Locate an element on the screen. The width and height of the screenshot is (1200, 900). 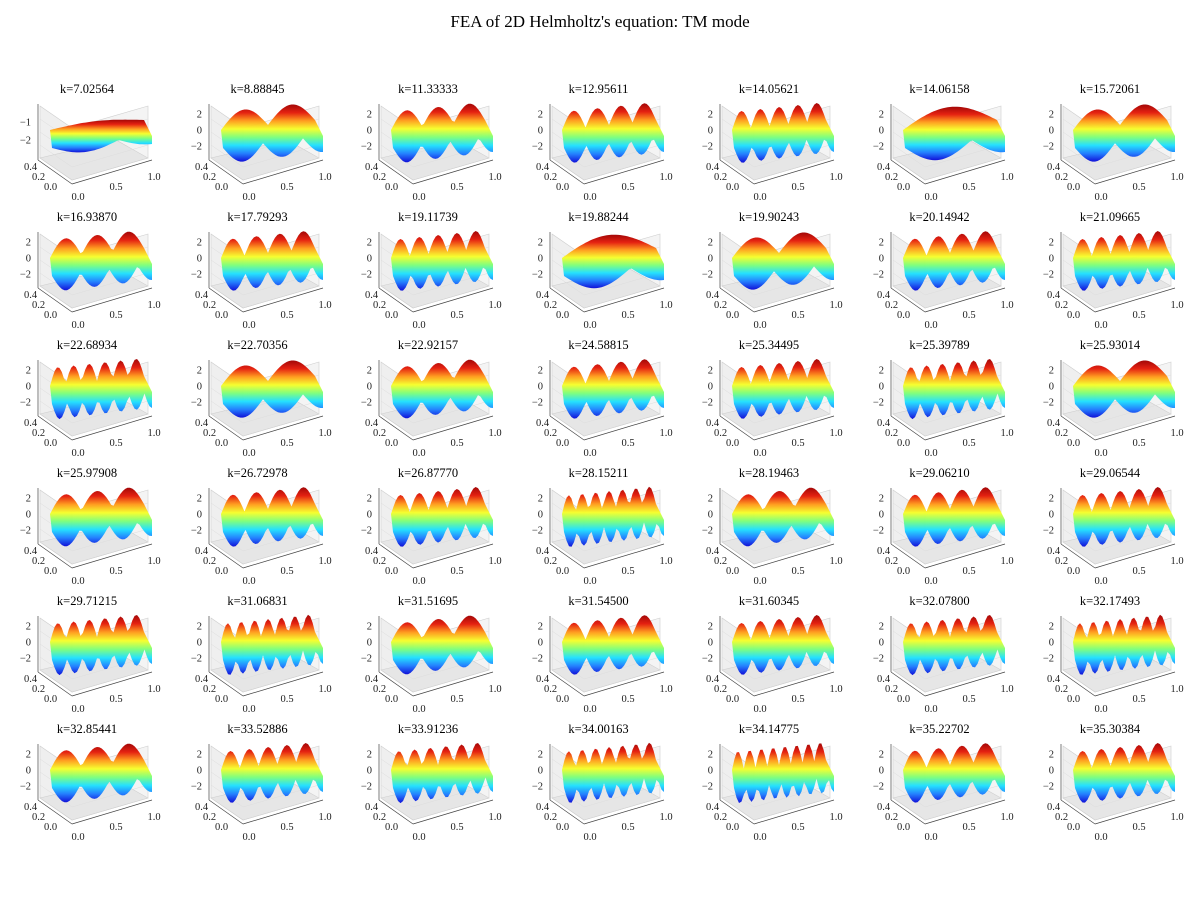
z-tick-label: −1 is located at coordinates (25, 123).